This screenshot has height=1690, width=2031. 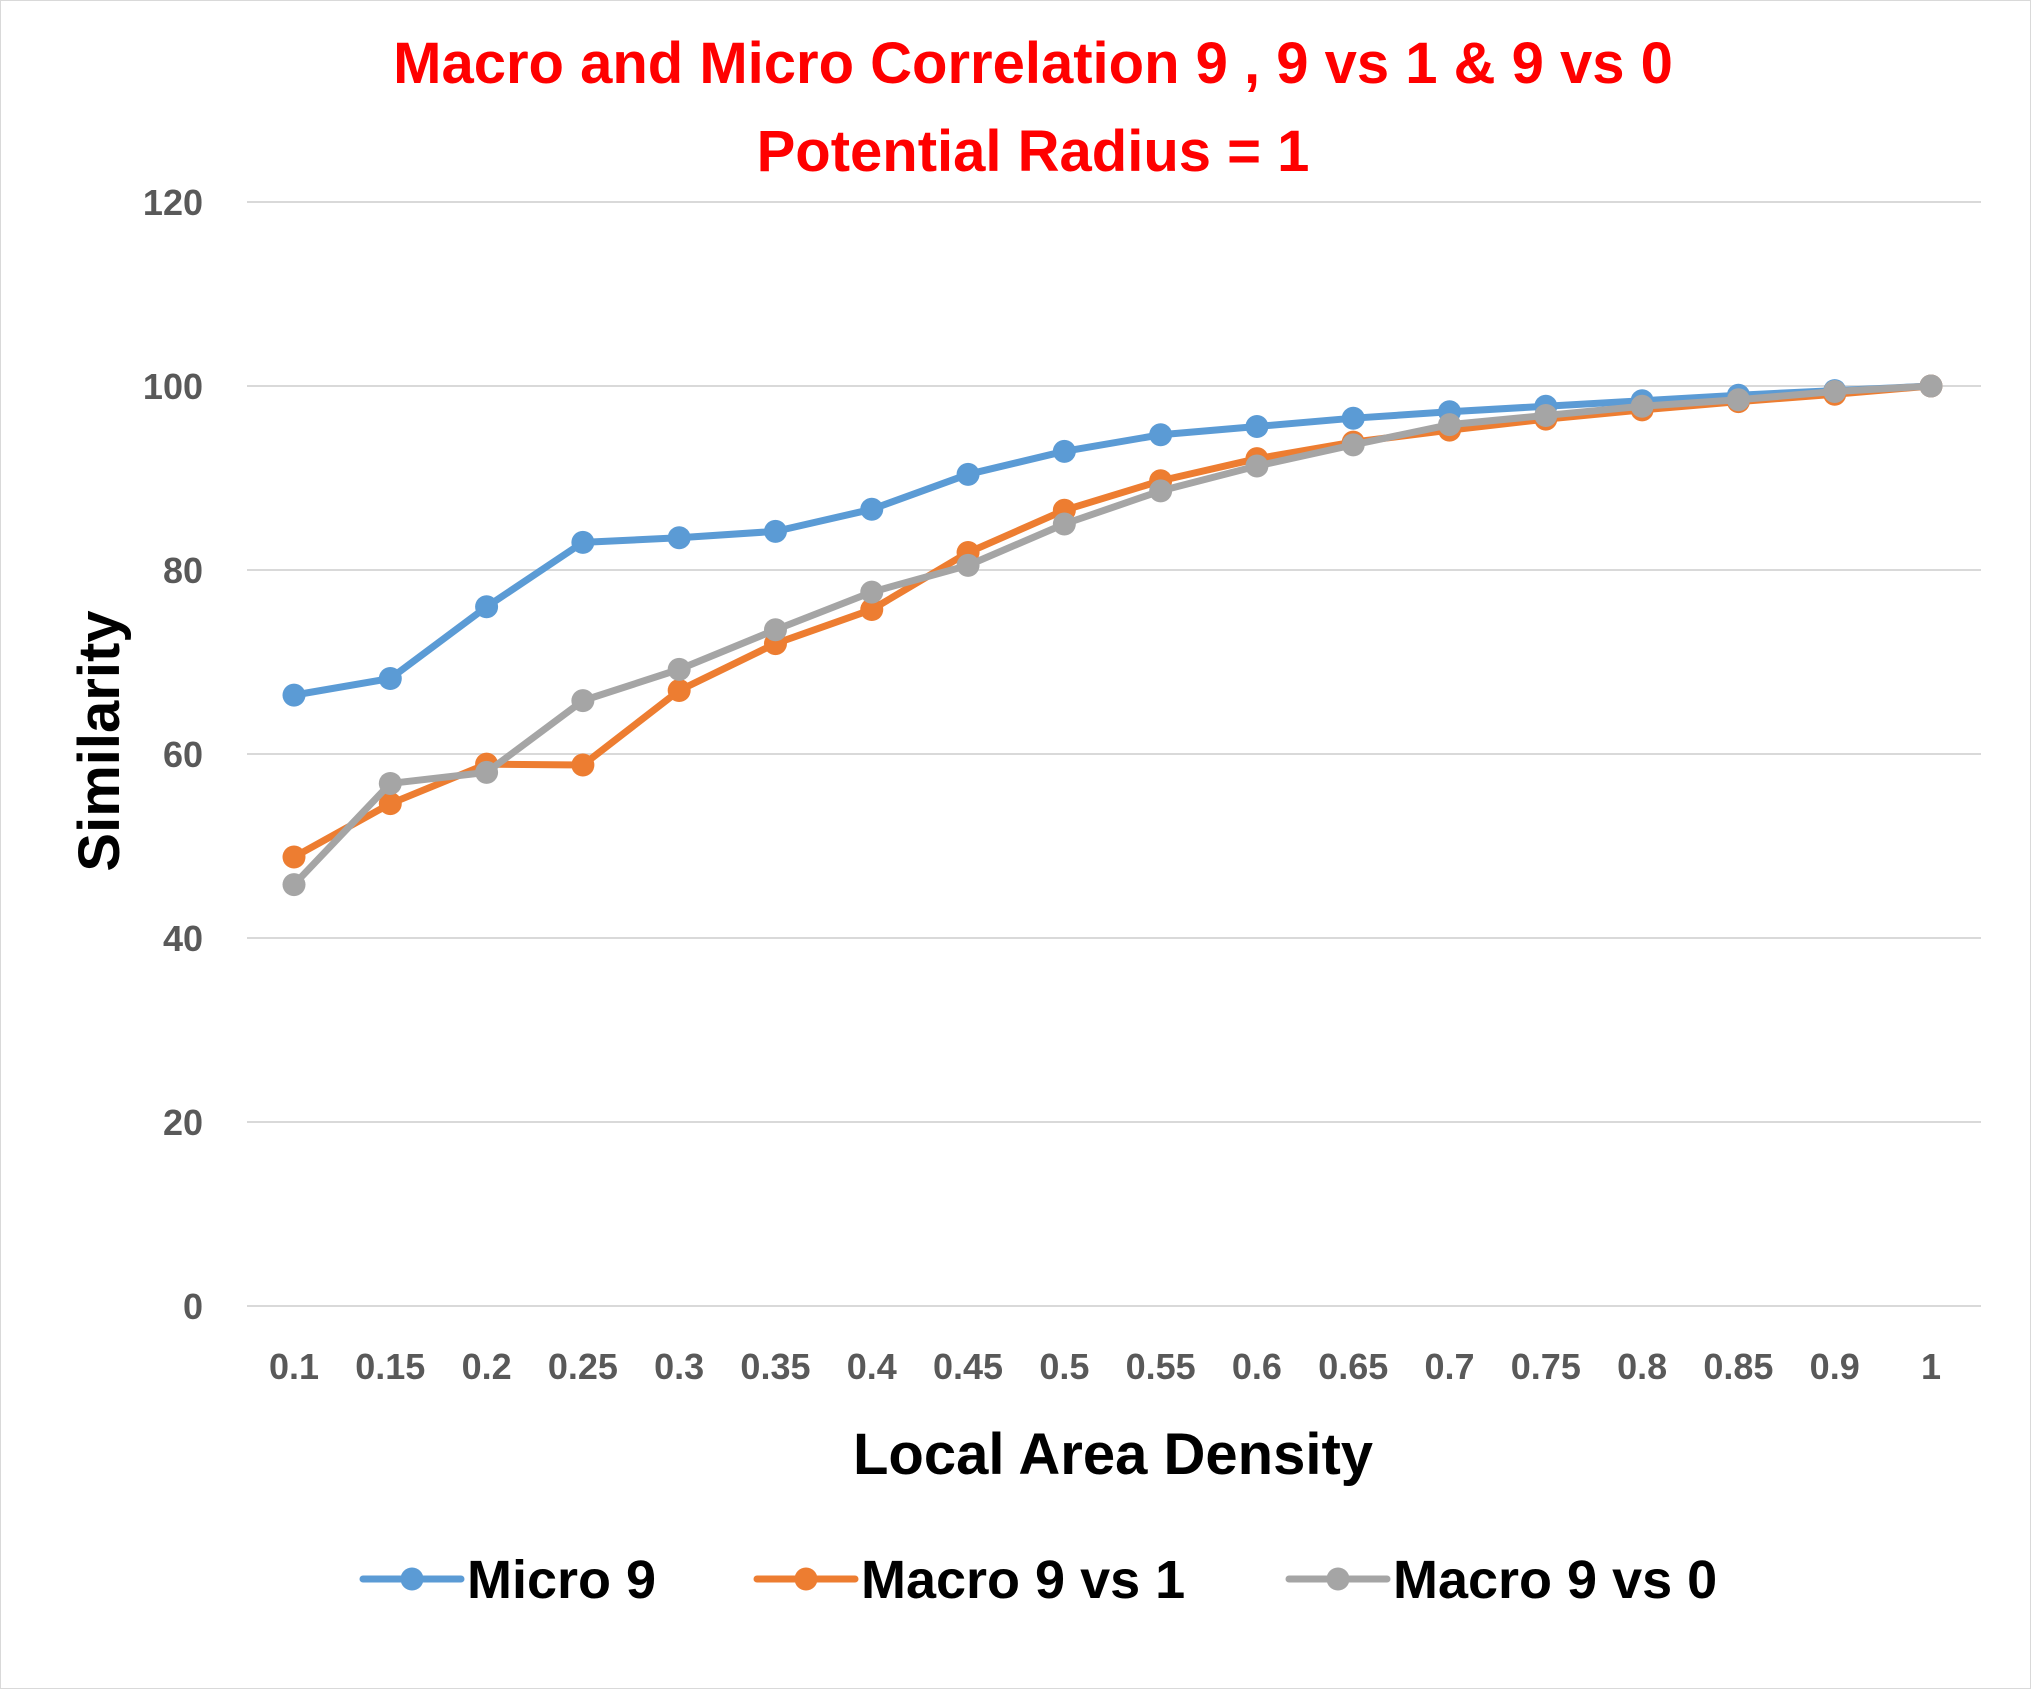 I want to click on x-tick-label: 0.25, so click(x=583, y=1366).